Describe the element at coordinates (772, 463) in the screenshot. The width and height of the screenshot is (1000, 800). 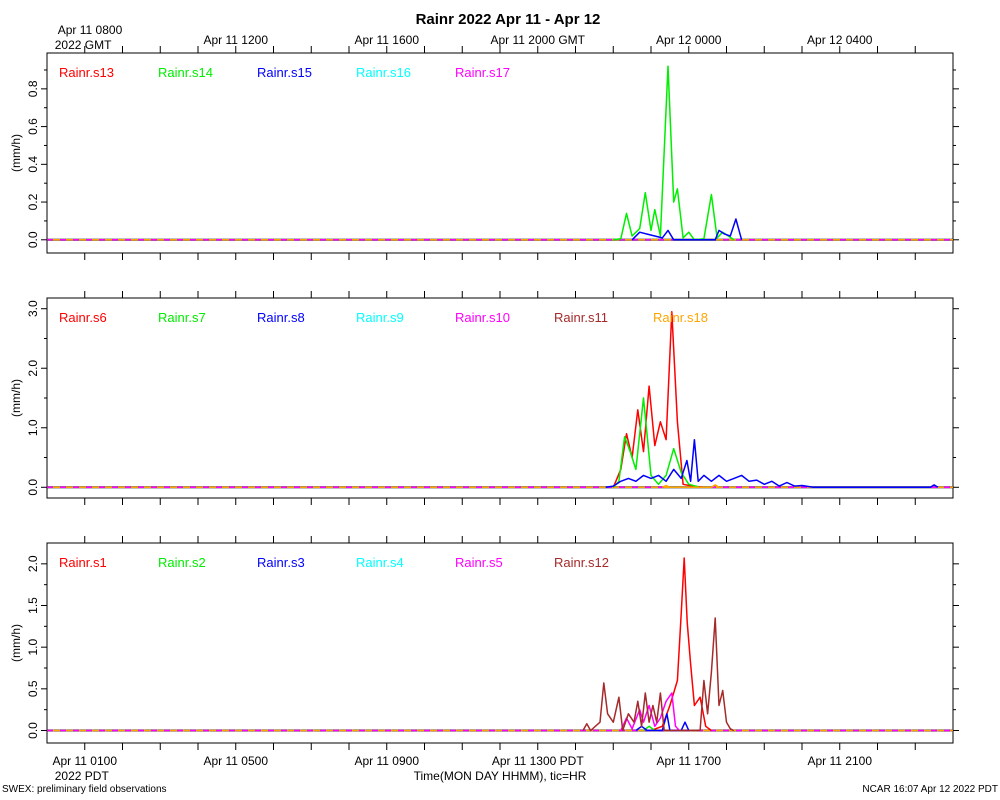
I see `series-line-Rainr.s8` at that location.